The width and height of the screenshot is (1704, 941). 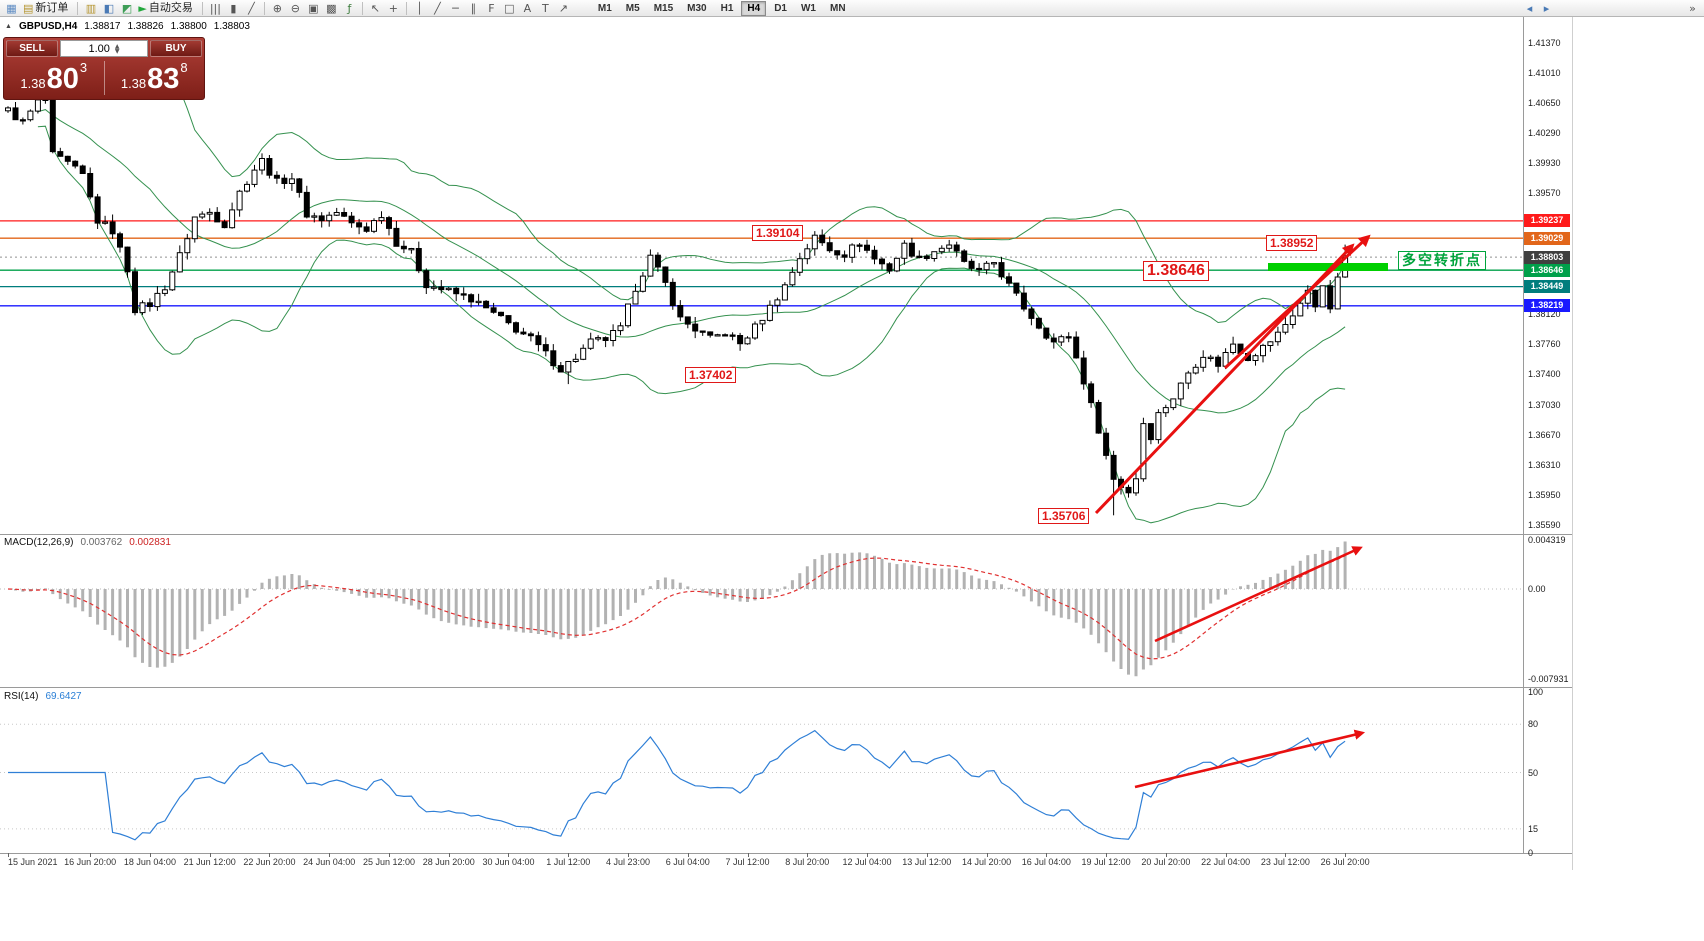 I want to click on horizontal-line-icon-glyph: ─, so click(x=455, y=8).